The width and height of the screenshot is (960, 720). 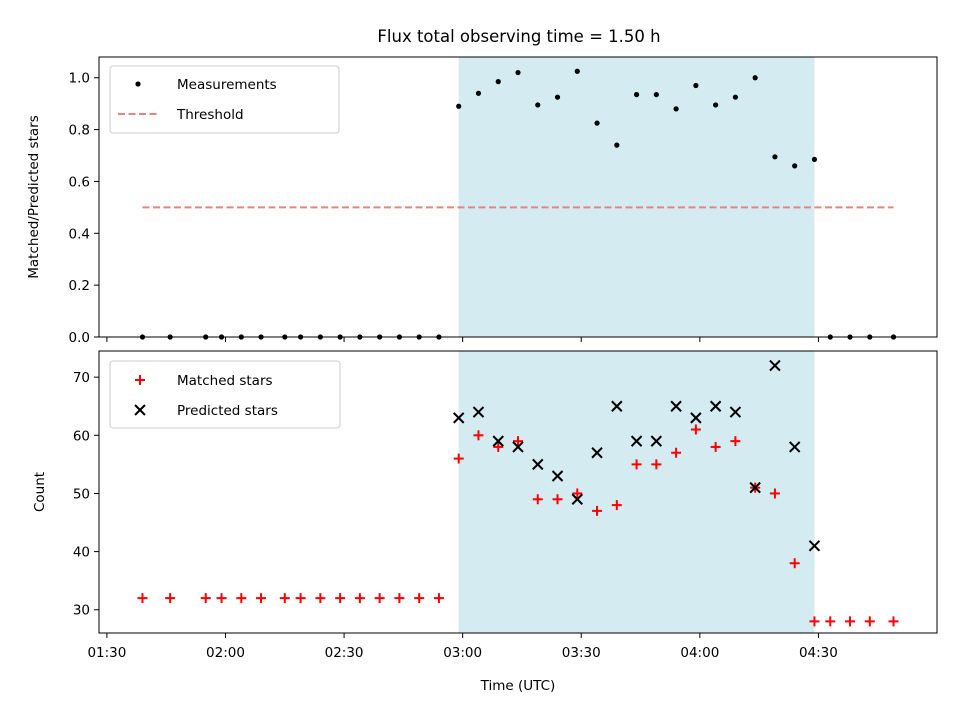 I want to click on y-tick-label: 70, so click(x=81, y=378).